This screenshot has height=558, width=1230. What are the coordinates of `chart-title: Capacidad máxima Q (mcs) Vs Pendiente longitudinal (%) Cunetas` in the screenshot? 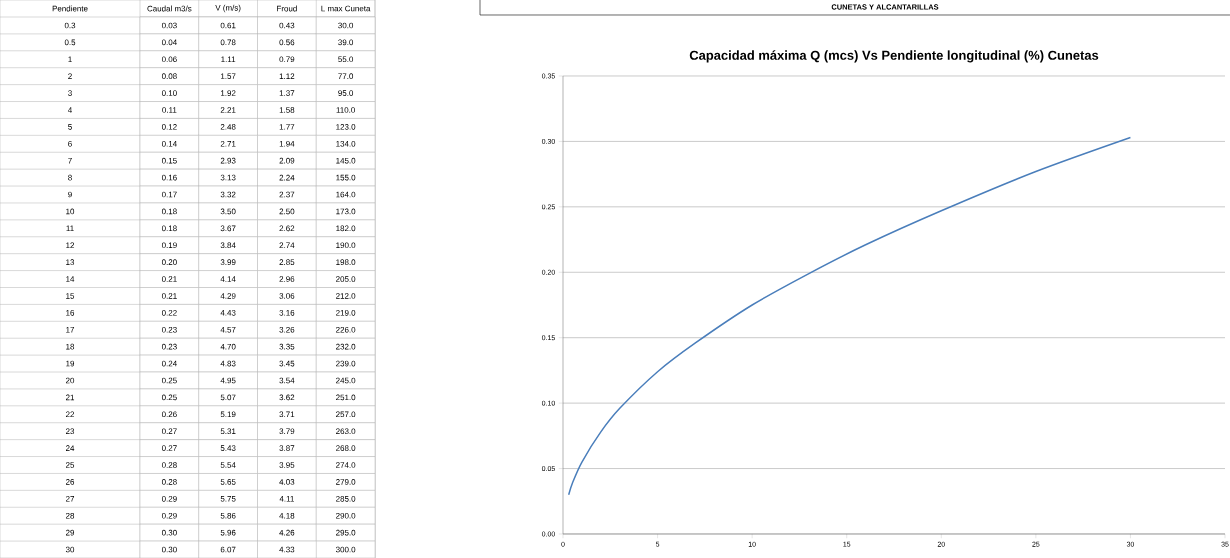 It's located at (894, 56).